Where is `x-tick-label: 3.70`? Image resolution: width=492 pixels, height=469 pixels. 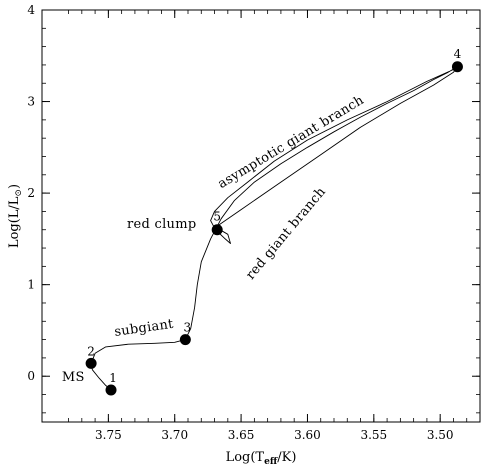 x-tick-label: 3.70 is located at coordinates (174, 435).